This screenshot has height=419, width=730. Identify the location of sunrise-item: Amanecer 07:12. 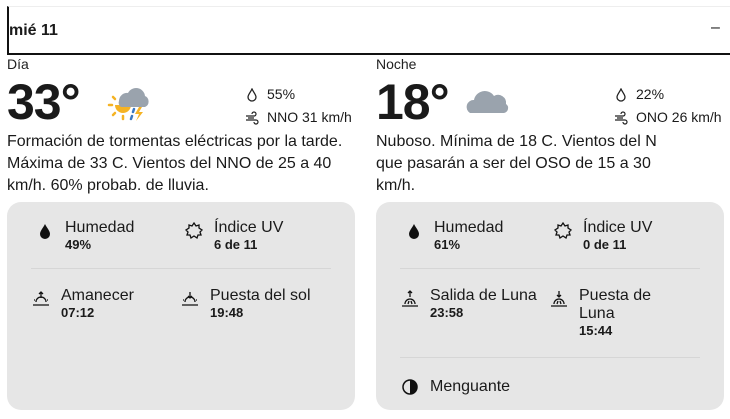
(82, 304).